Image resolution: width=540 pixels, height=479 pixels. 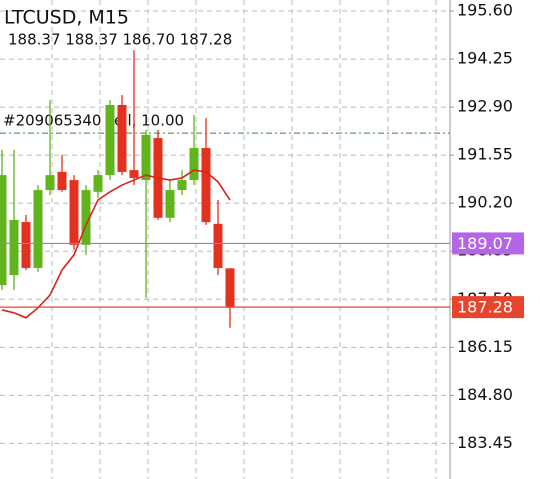 I want to click on price-badge-label: 187.28, so click(x=485, y=307).